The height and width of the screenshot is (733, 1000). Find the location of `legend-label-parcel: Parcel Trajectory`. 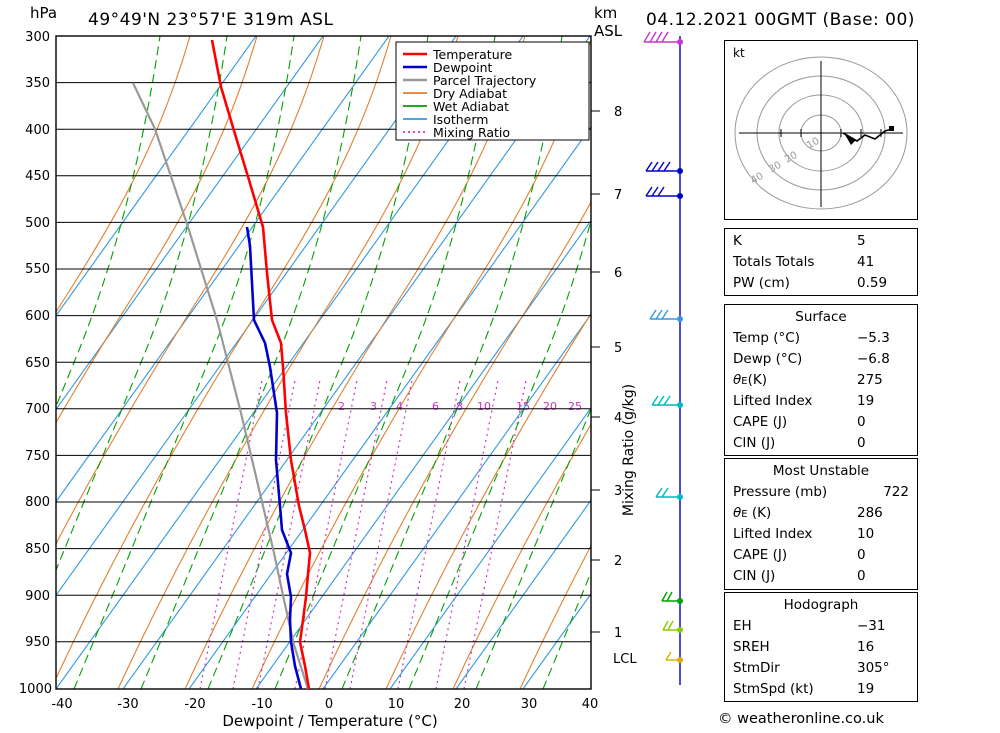

legend-label-parcel: Parcel Trajectory is located at coordinates (485, 80).